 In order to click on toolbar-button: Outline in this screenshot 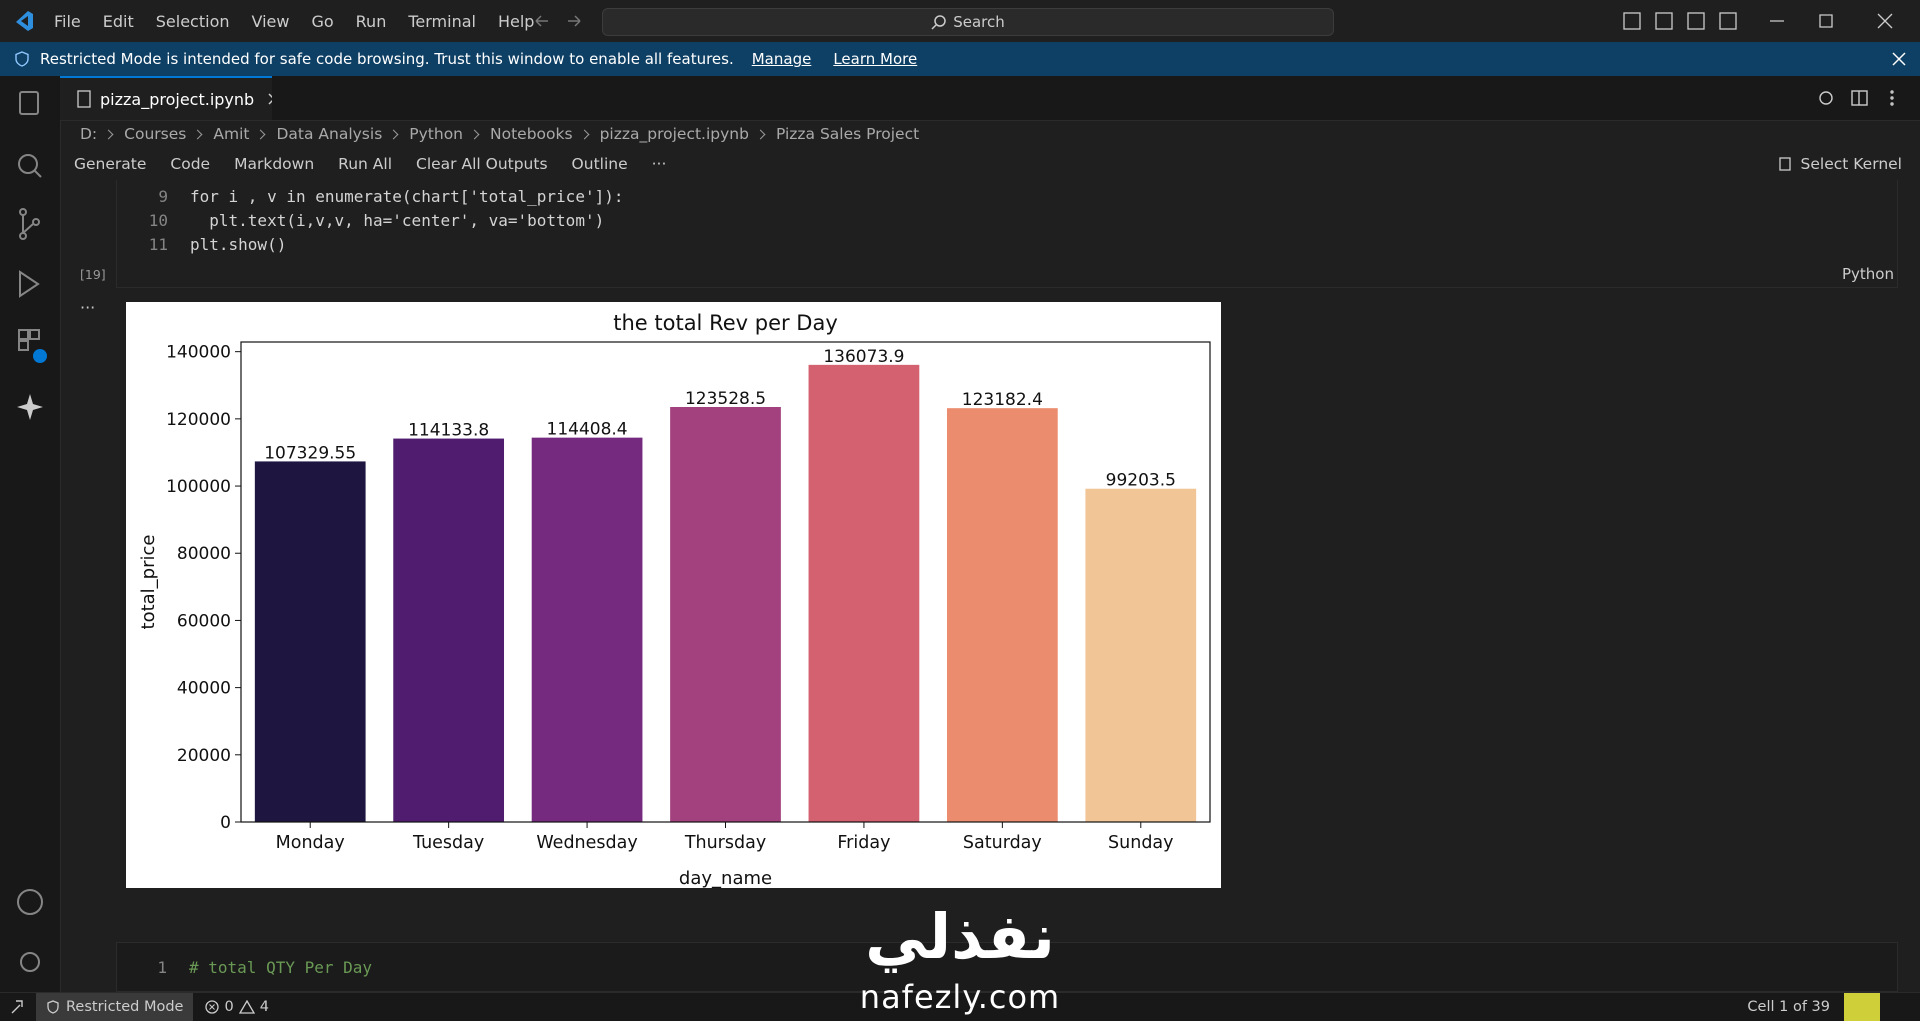, I will do `click(599, 164)`.